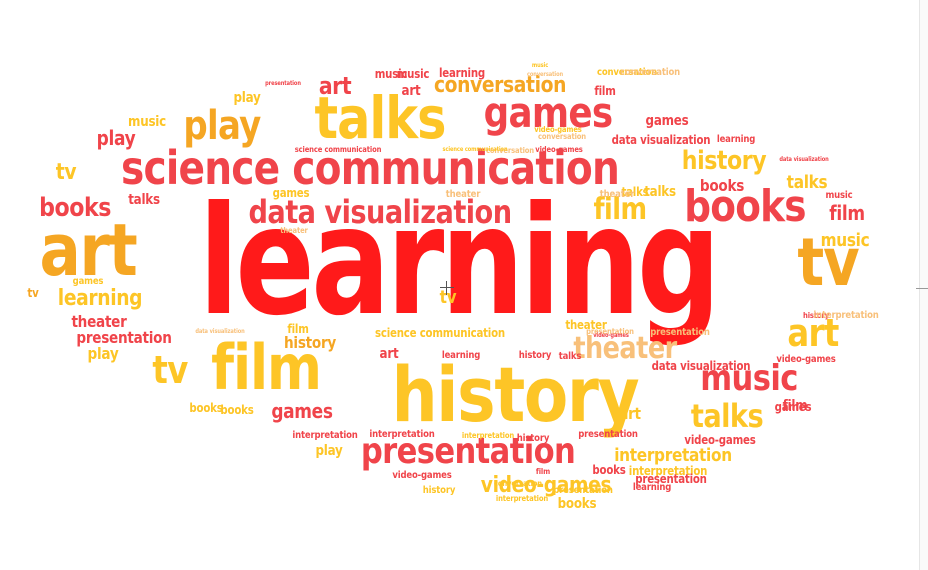 Image resolution: width=928 pixels, height=570 pixels. Describe the element at coordinates (447, 288) in the screenshot. I see `crosshair-cursor-icon` at that location.